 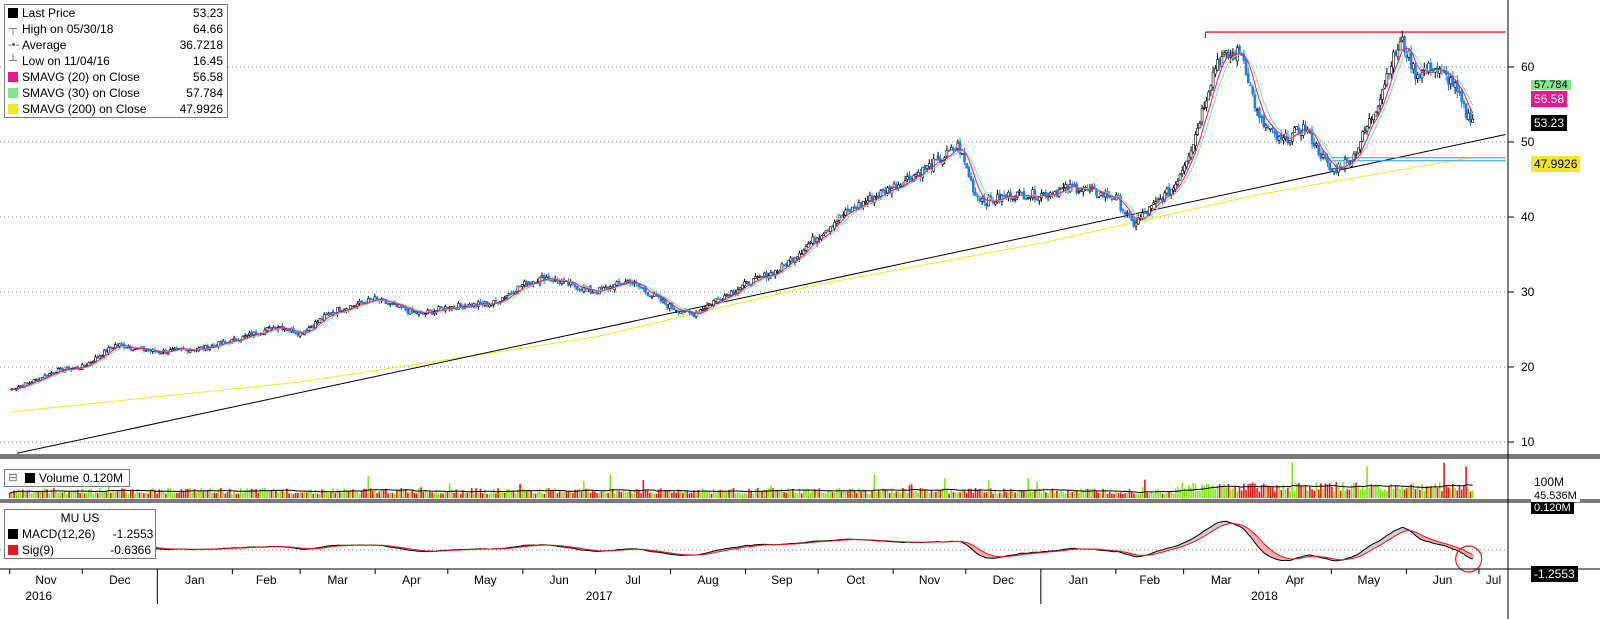 I want to click on legend-last-price: Last Price 53.23, so click(x=116, y=13).